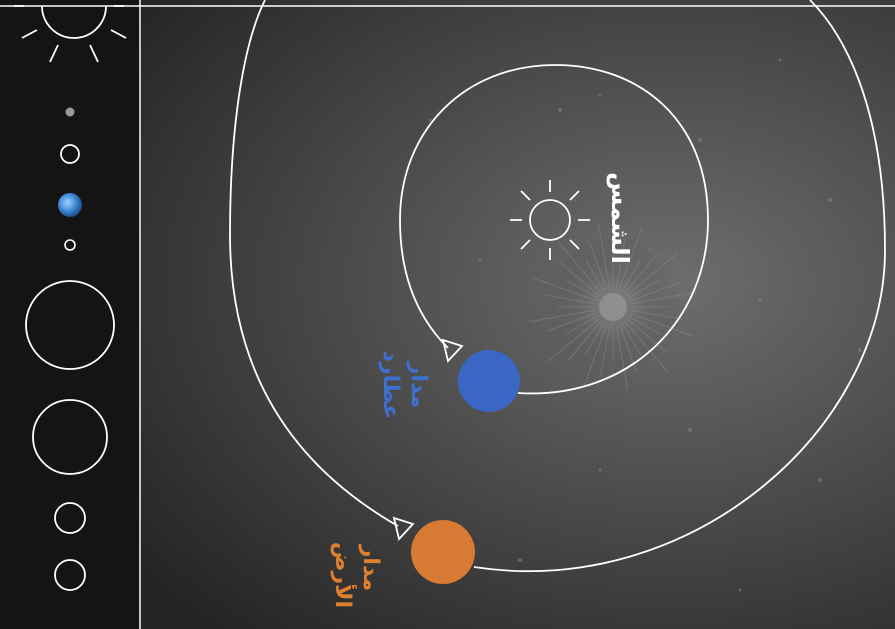 The height and width of the screenshot is (629, 895). What do you see at coordinates (452, 350) in the screenshot?
I see `mercury-orbit-arrowhead` at bounding box center [452, 350].